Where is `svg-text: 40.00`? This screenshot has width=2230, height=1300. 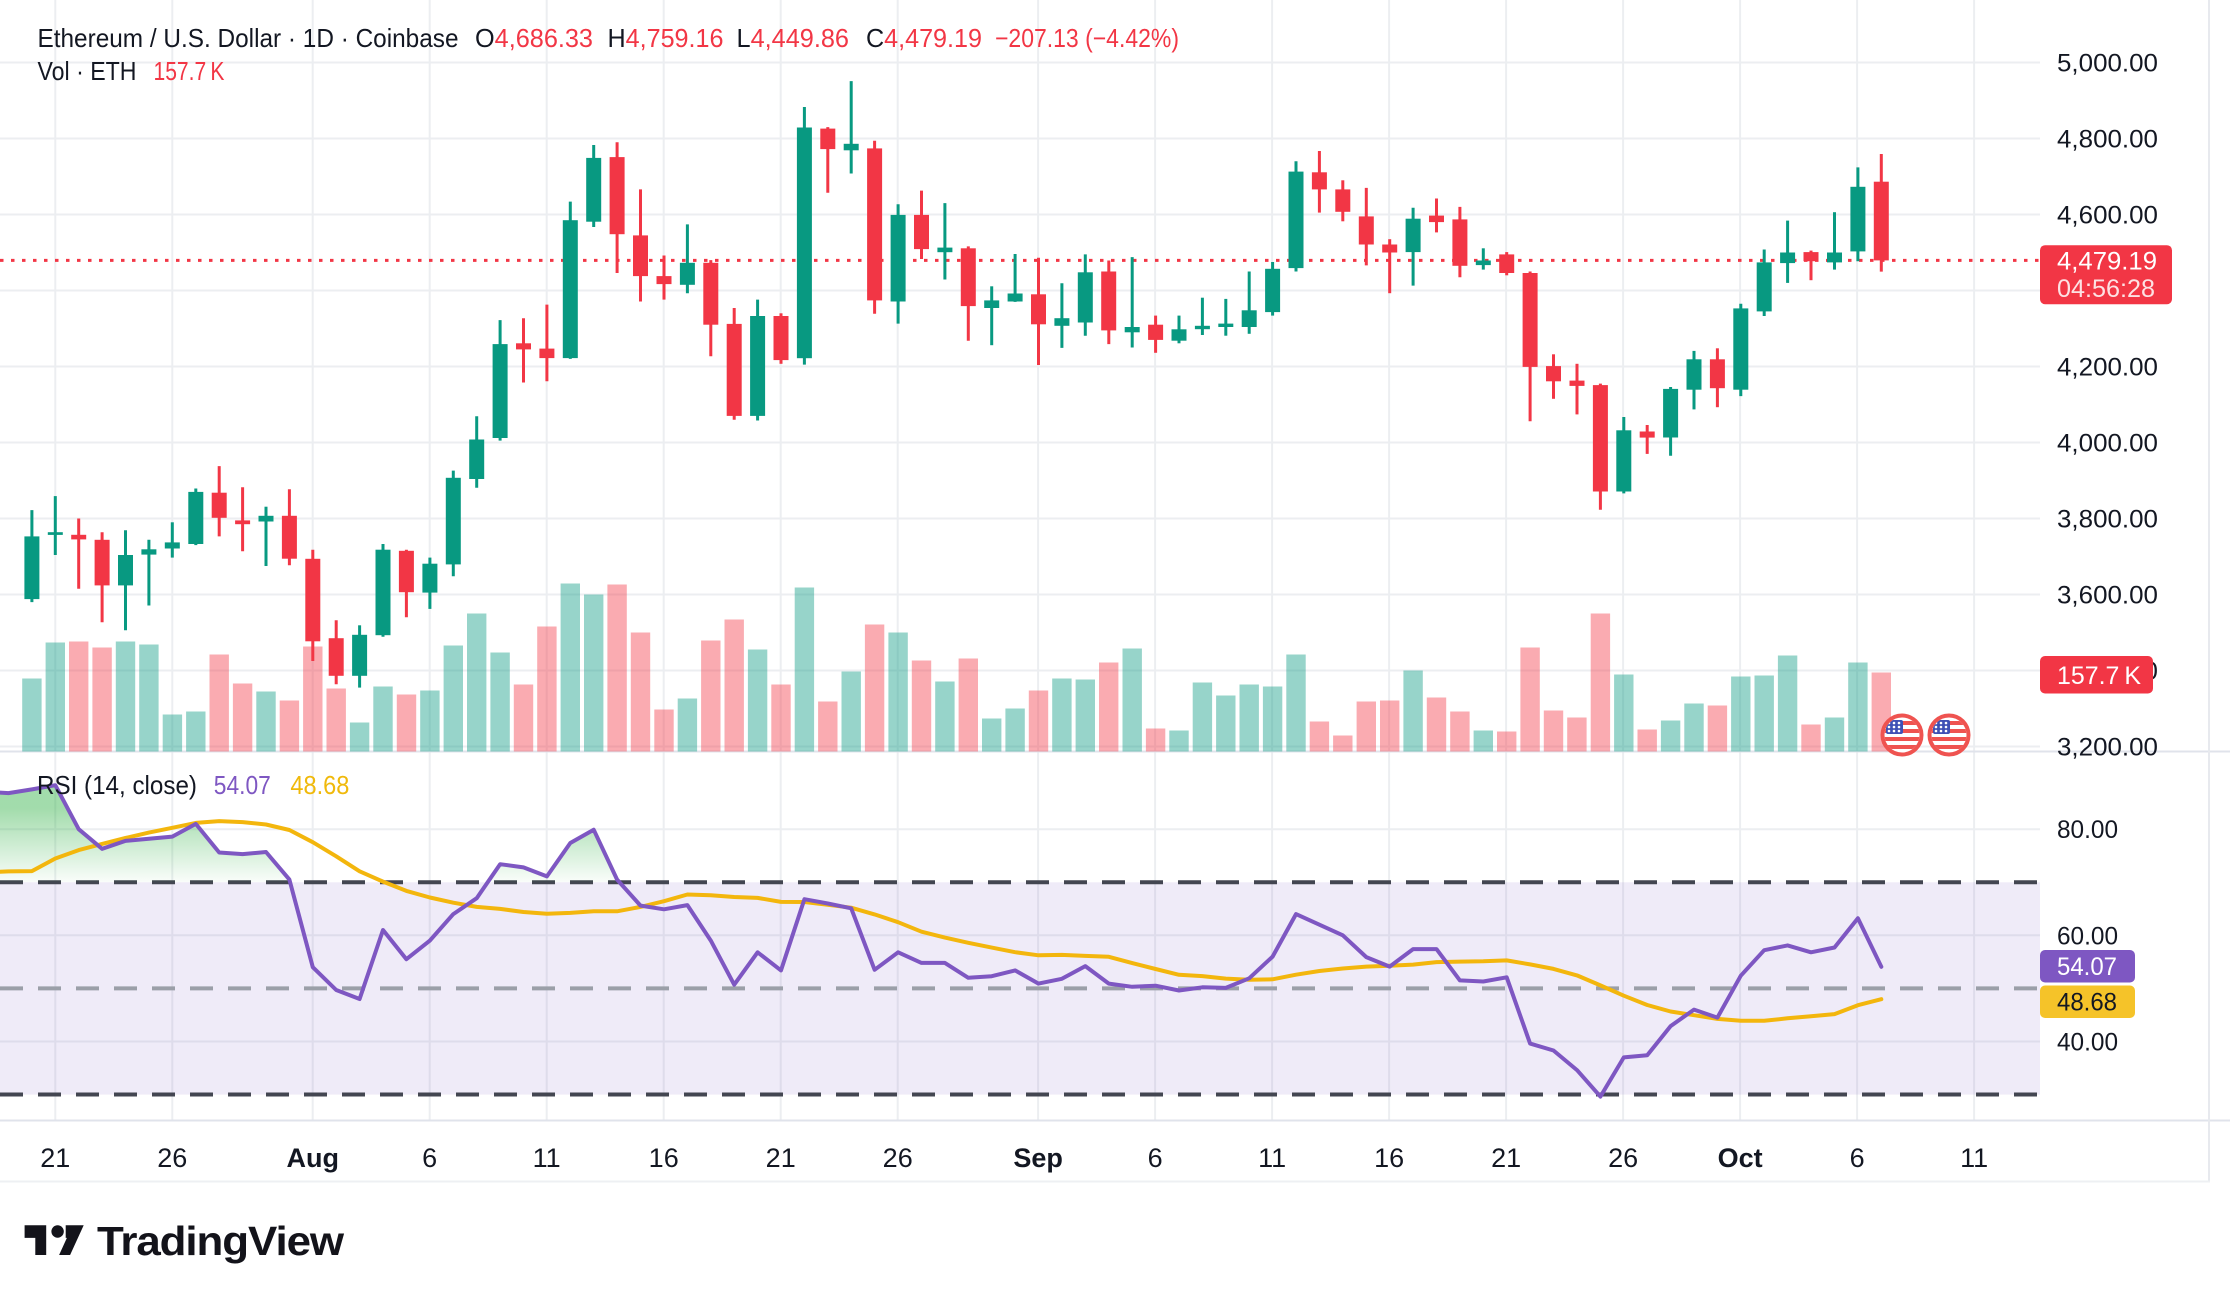
svg-text: 40.00 is located at coordinates (2087, 1043).